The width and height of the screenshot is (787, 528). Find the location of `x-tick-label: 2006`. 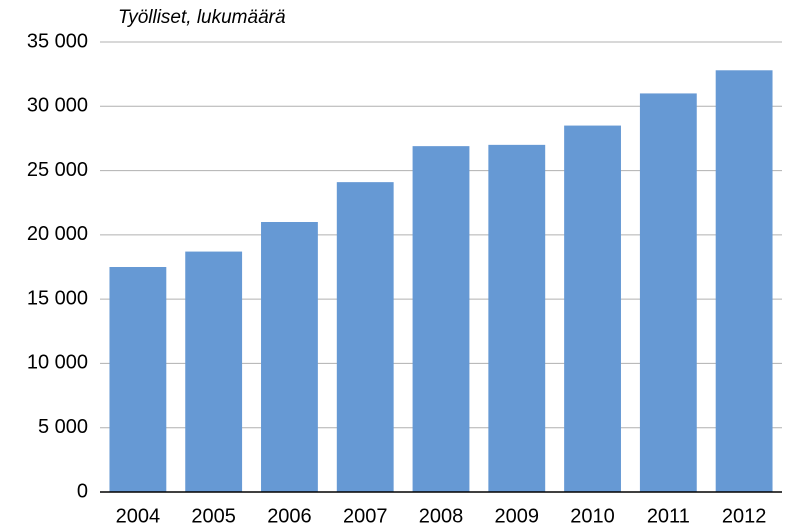

x-tick-label: 2006 is located at coordinates (289, 516).